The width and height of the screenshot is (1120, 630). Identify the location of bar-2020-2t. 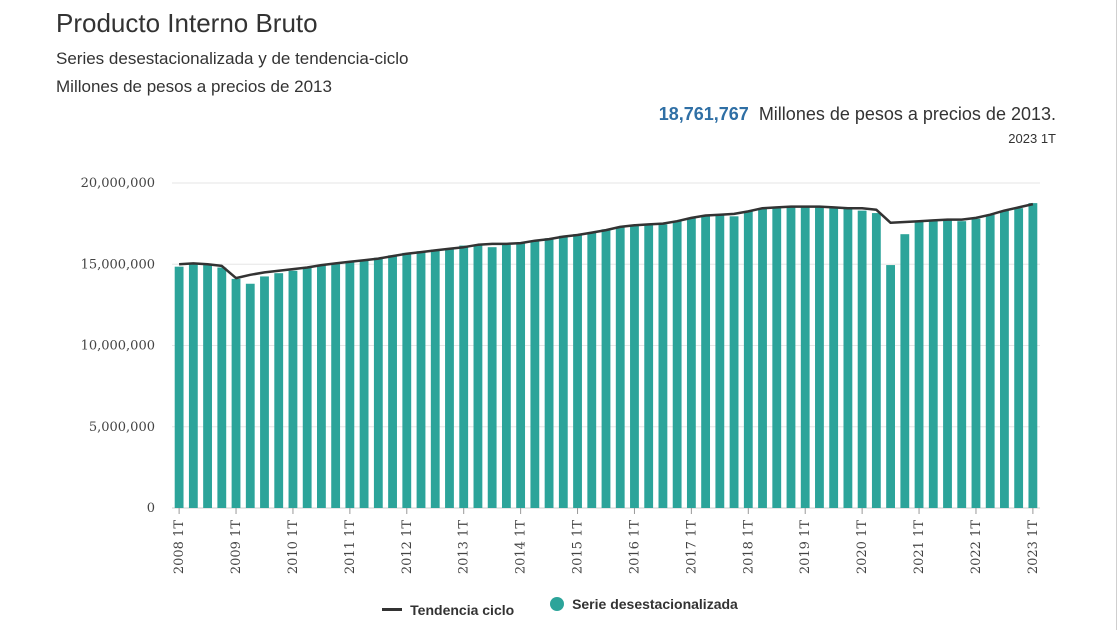
(876, 360).